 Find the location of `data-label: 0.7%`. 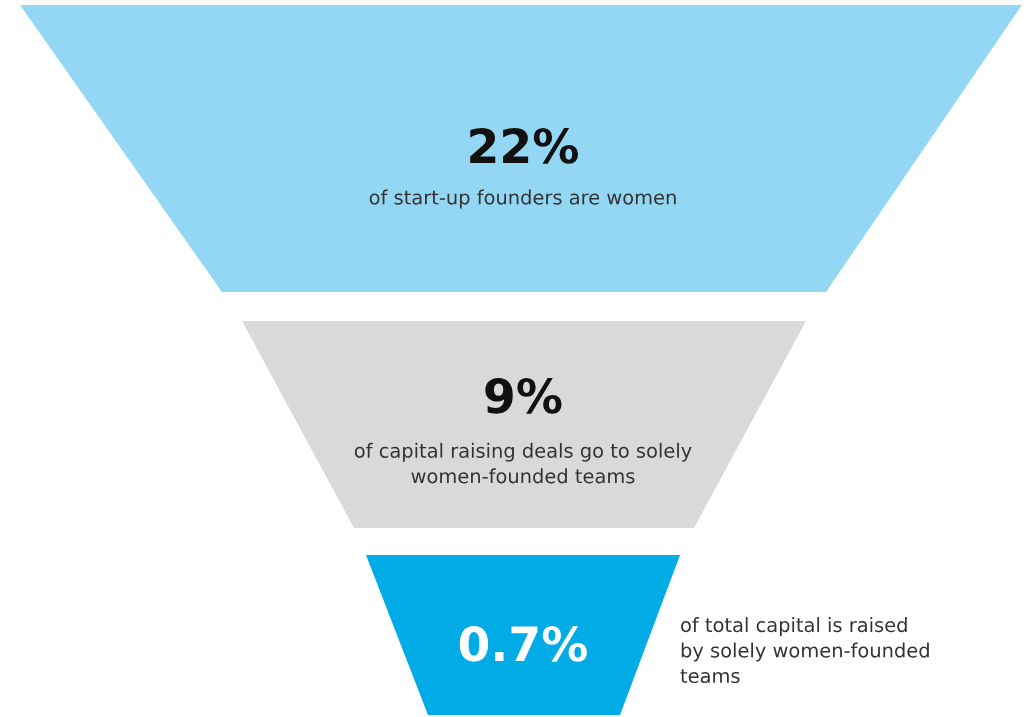

data-label: 0.7% is located at coordinates (523, 643).